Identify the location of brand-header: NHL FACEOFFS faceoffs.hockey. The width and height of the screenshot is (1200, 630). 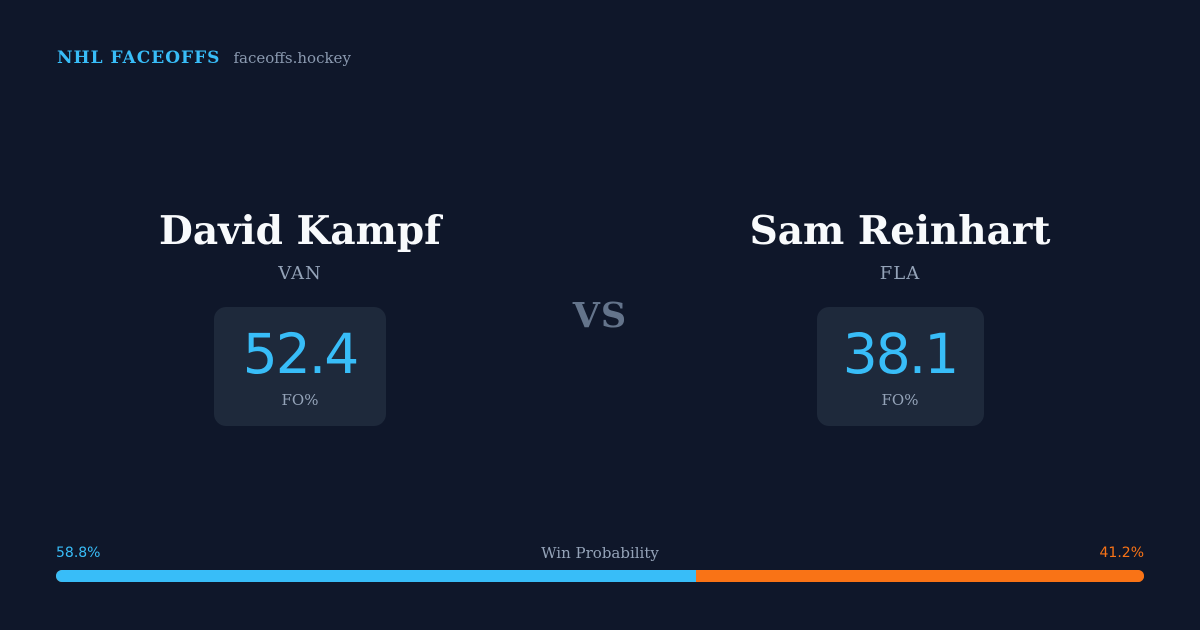
(204, 61).